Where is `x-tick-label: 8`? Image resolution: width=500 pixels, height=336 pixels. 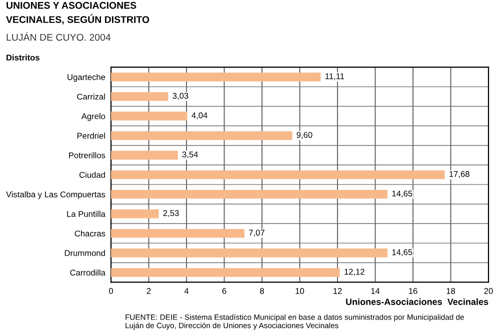 x-tick-label: 8 is located at coordinates (262, 291).